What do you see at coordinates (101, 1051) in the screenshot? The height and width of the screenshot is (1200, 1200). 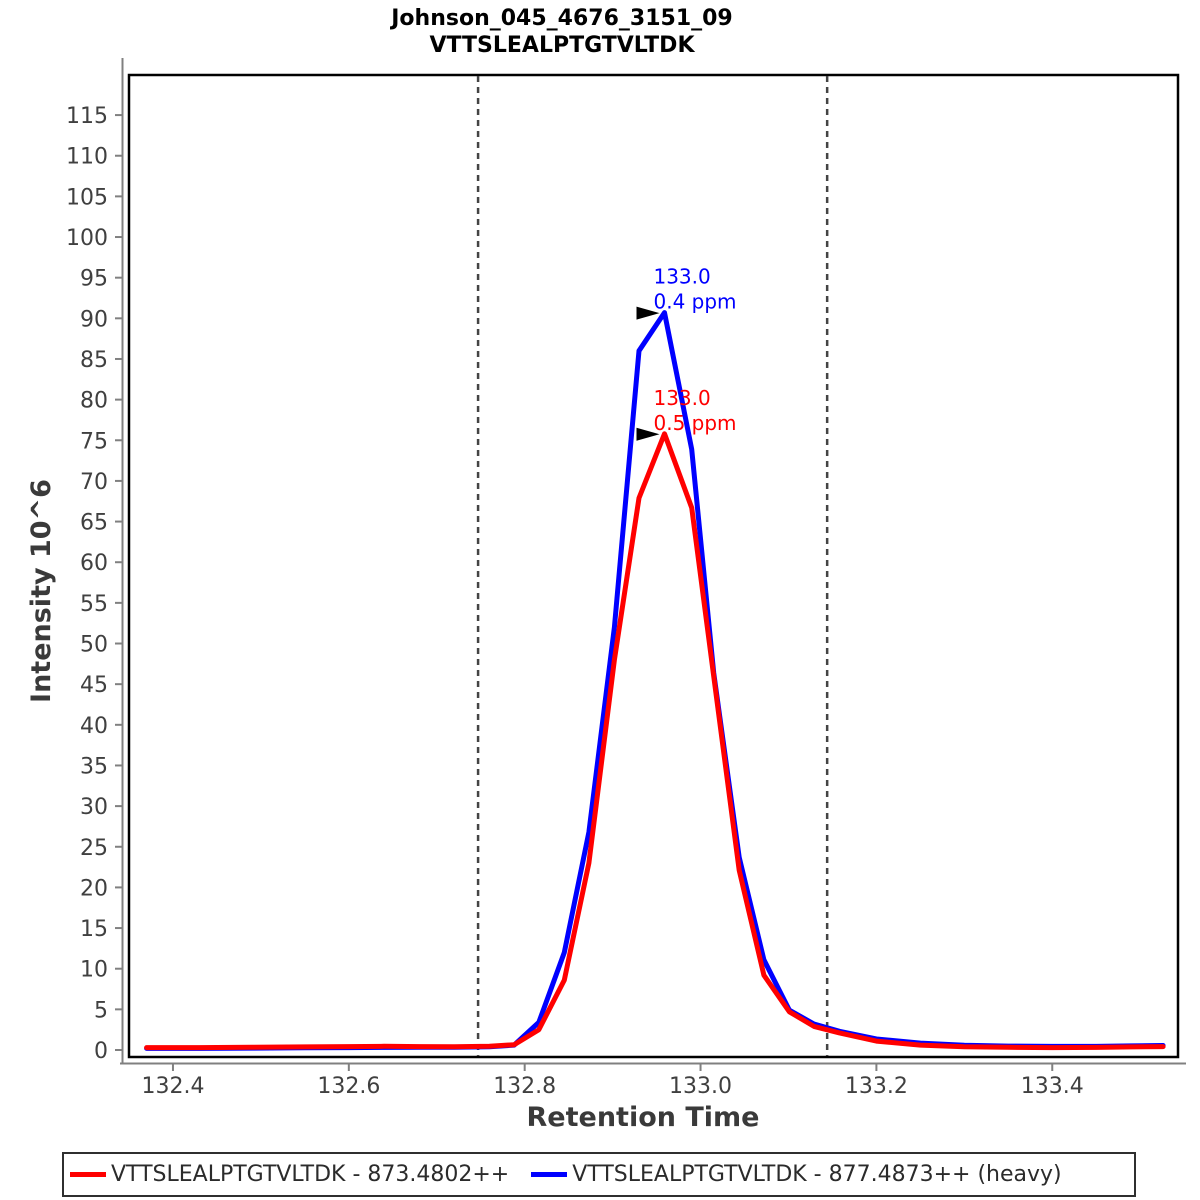 I see `y-tick-label: 0` at bounding box center [101, 1051].